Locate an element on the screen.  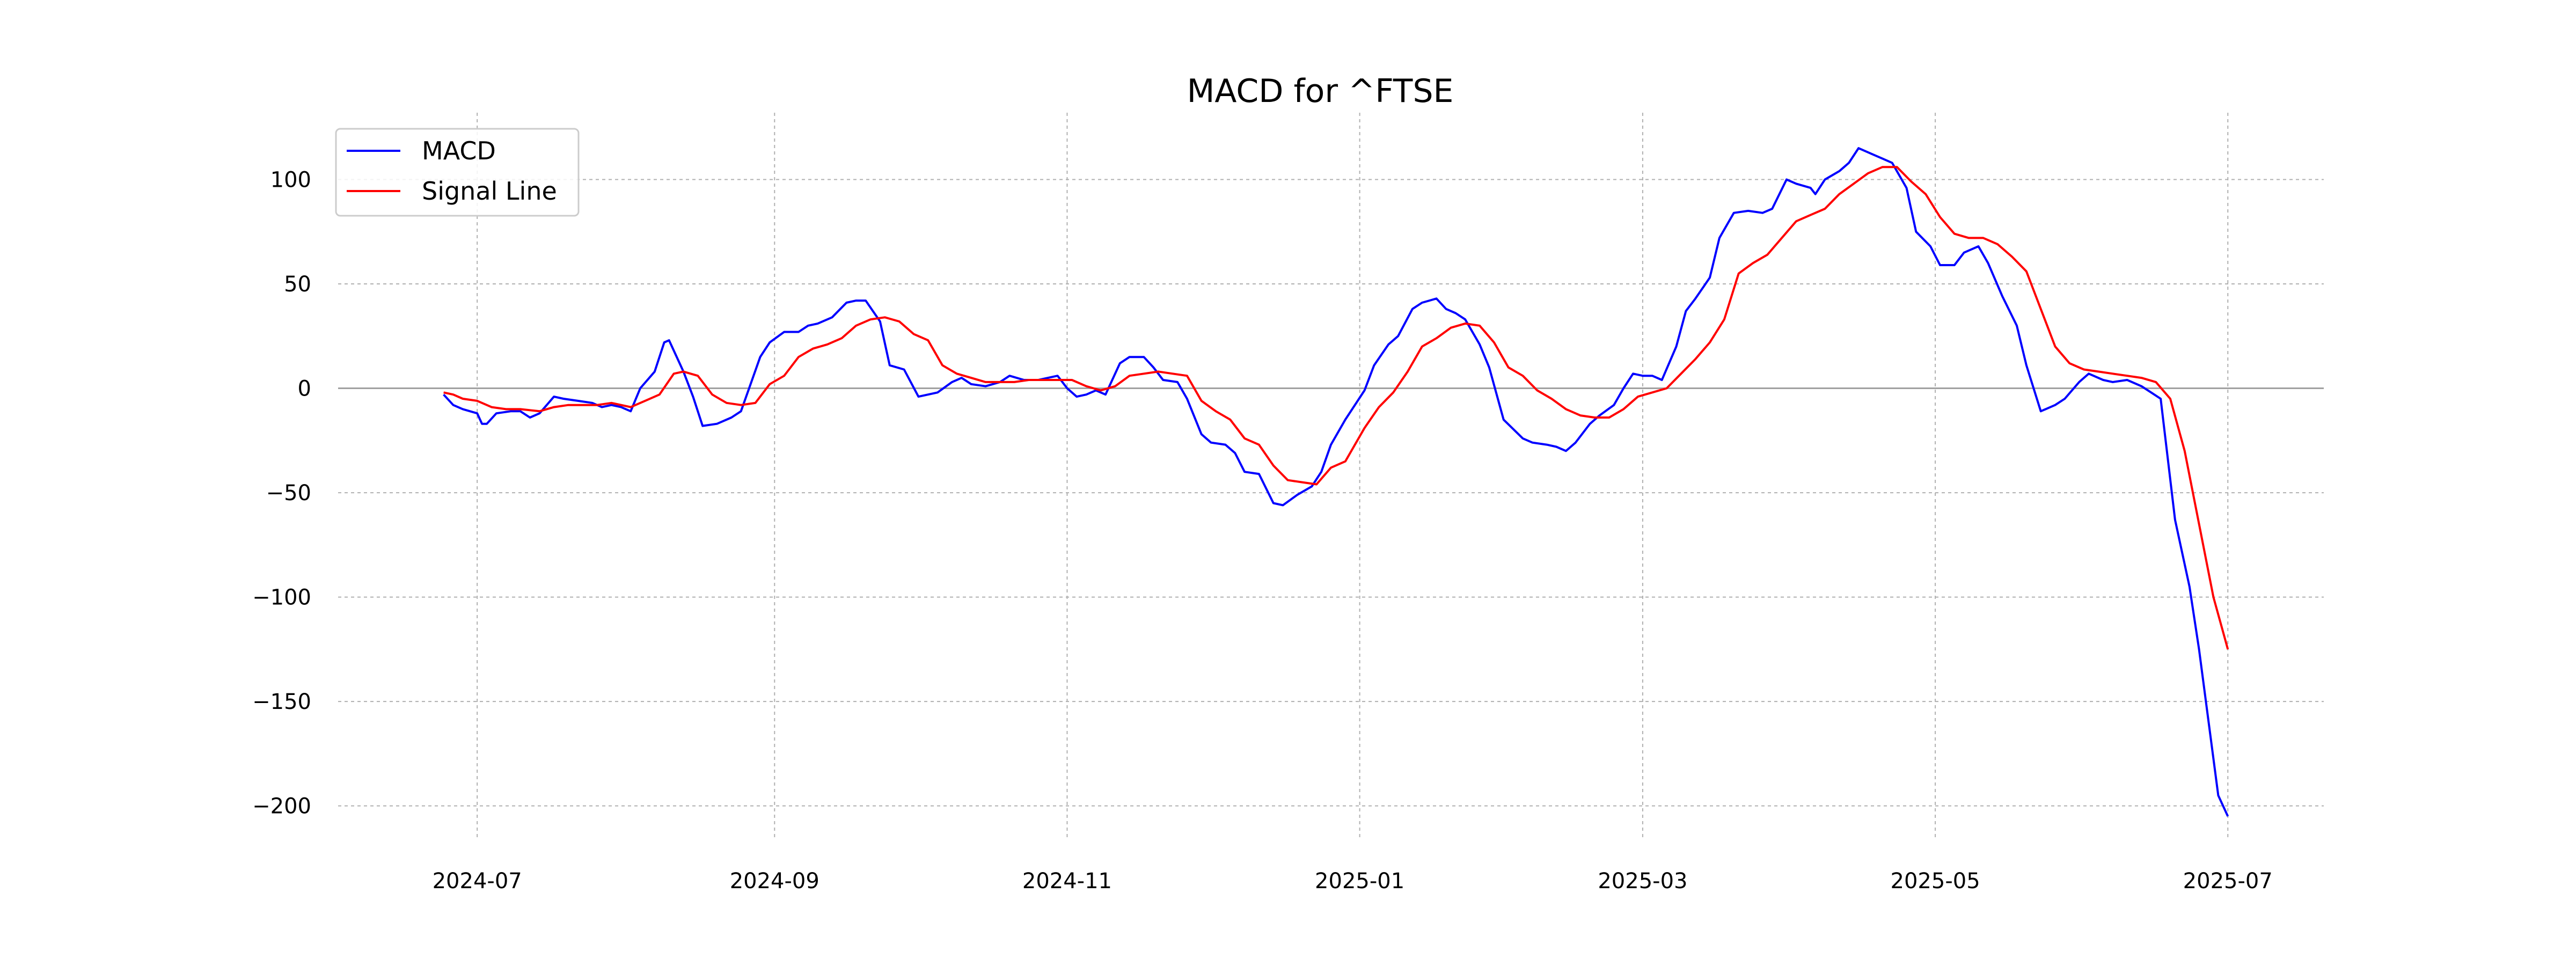
y-tick-label: −100 is located at coordinates (281, 598).